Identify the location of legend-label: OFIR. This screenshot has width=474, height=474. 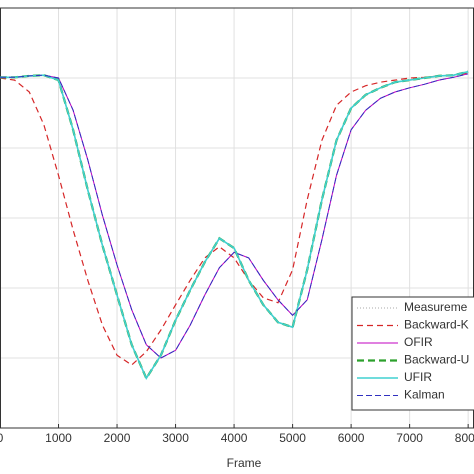
(418, 342).